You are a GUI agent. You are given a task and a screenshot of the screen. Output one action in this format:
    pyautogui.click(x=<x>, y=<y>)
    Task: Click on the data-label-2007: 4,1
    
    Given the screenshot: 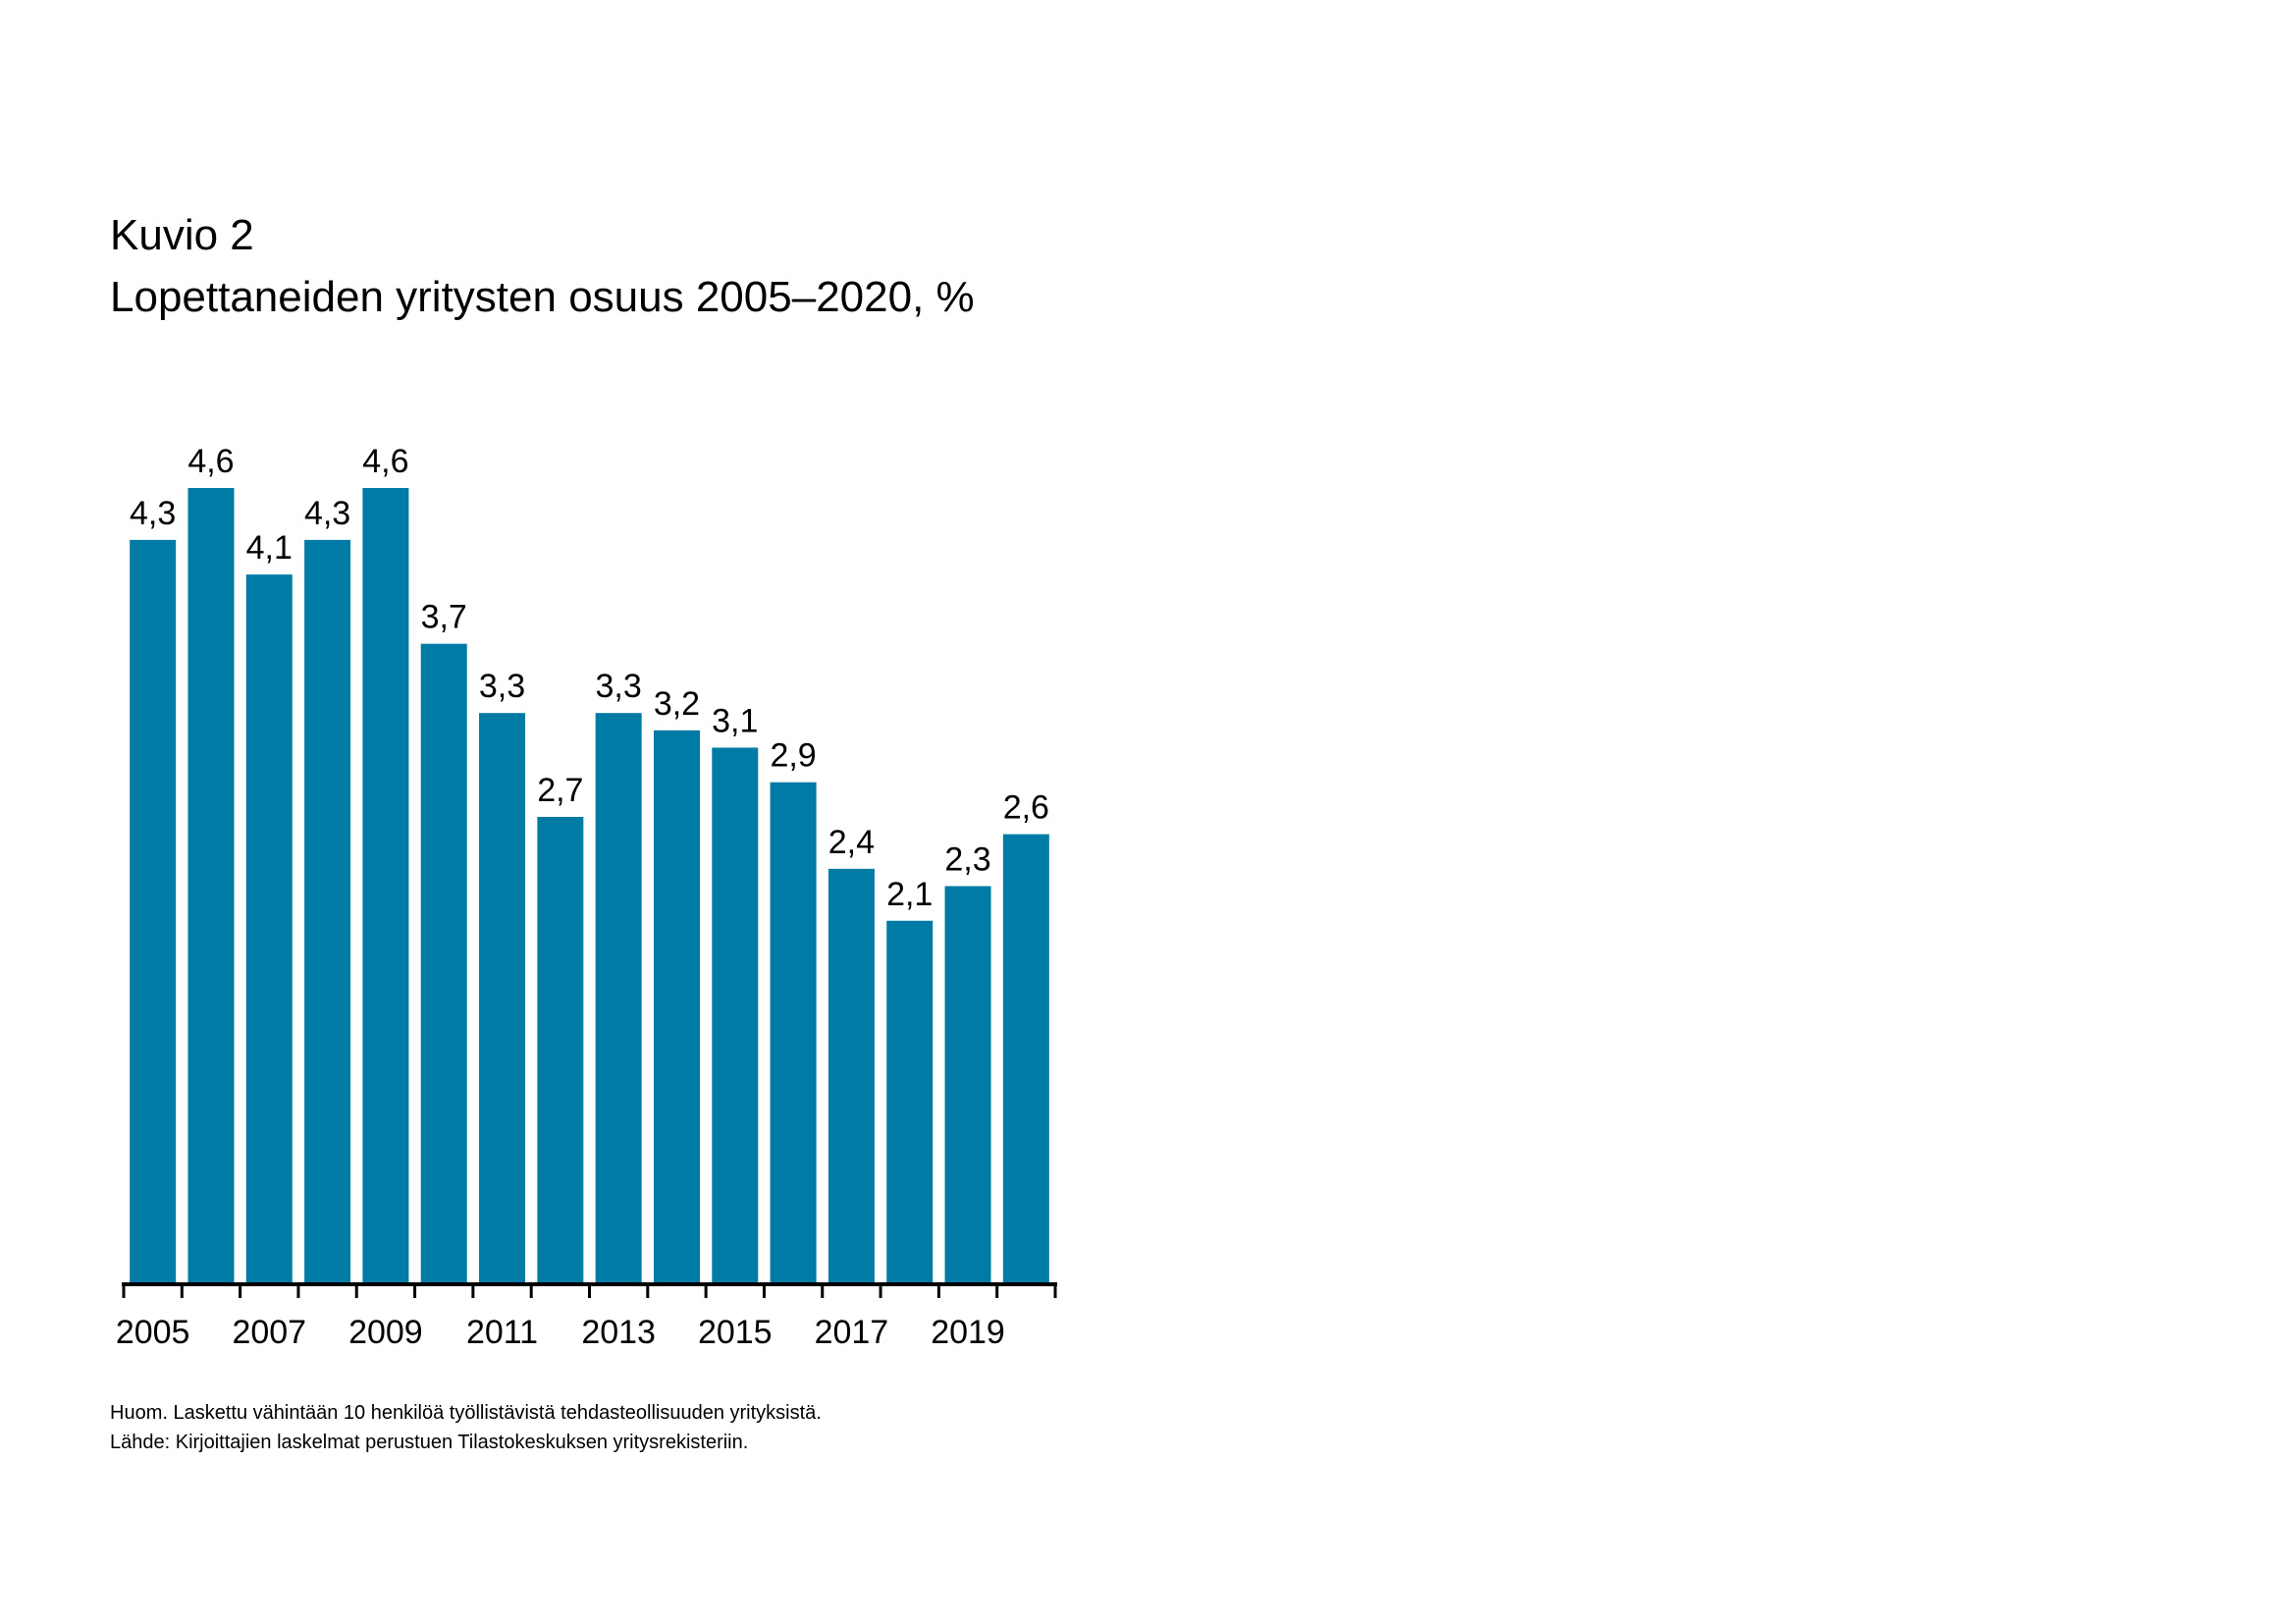 What is the action you would take?
    pyautogui.click(x=269, y=548)
    